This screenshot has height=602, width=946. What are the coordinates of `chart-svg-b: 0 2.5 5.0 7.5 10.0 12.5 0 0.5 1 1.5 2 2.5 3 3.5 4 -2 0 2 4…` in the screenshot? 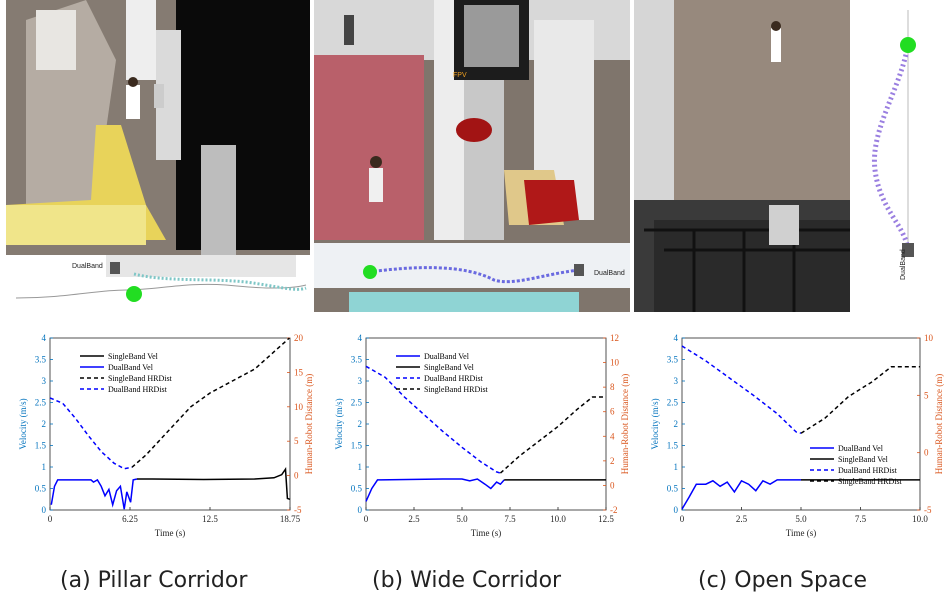 It's located at (482, 435).